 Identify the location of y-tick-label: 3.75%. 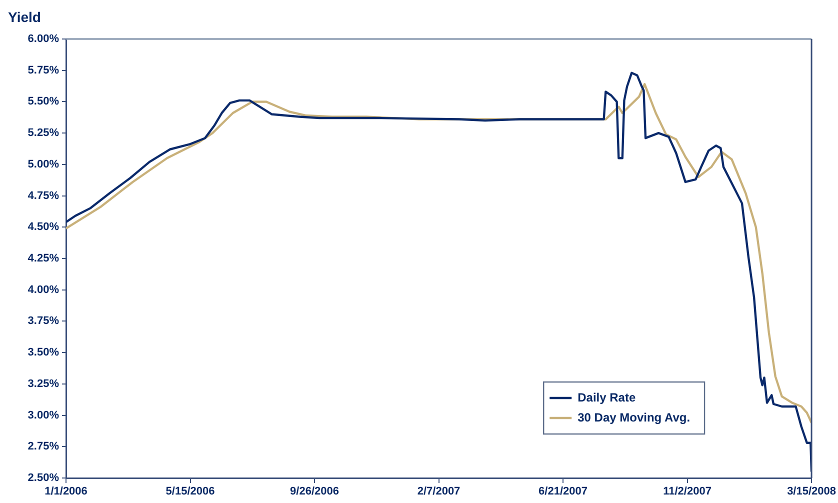
(44, 321).